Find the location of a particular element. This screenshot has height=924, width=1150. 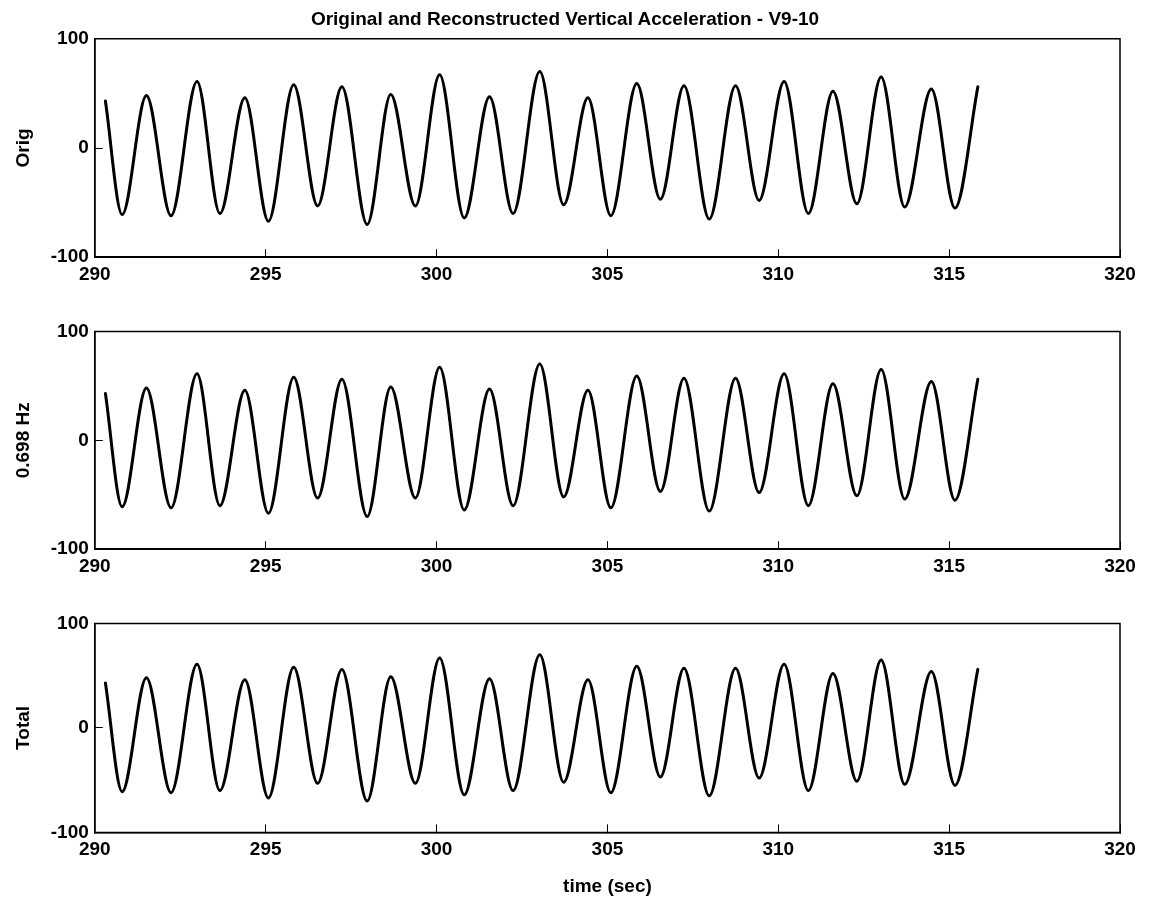

chart-title: Original and Reconstructed Vertical Acceleration - V9-10 is located at coordinates (565, 18).